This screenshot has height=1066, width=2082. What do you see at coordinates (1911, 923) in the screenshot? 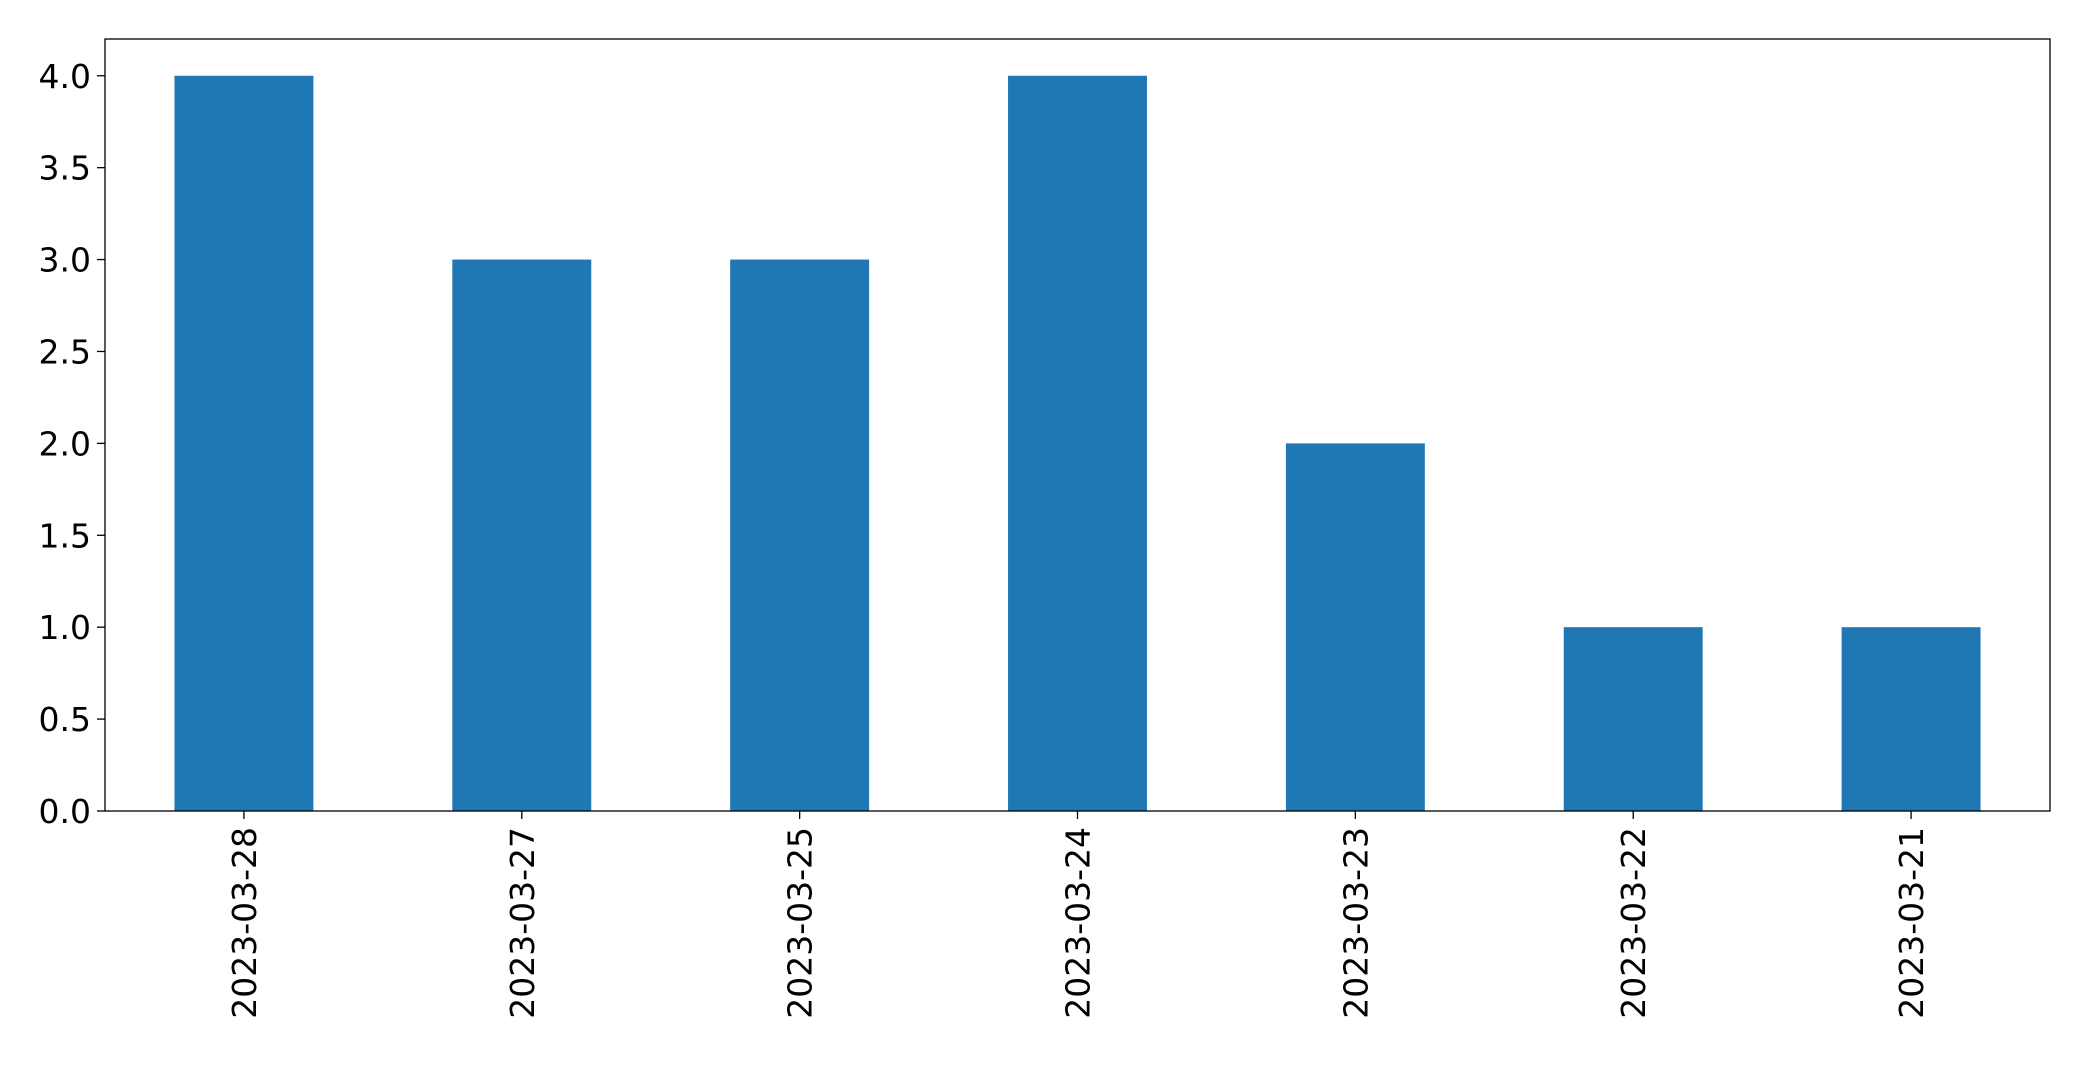
I see `x-tick-label: 2023-03-21` at bounding box center [1911, 923].